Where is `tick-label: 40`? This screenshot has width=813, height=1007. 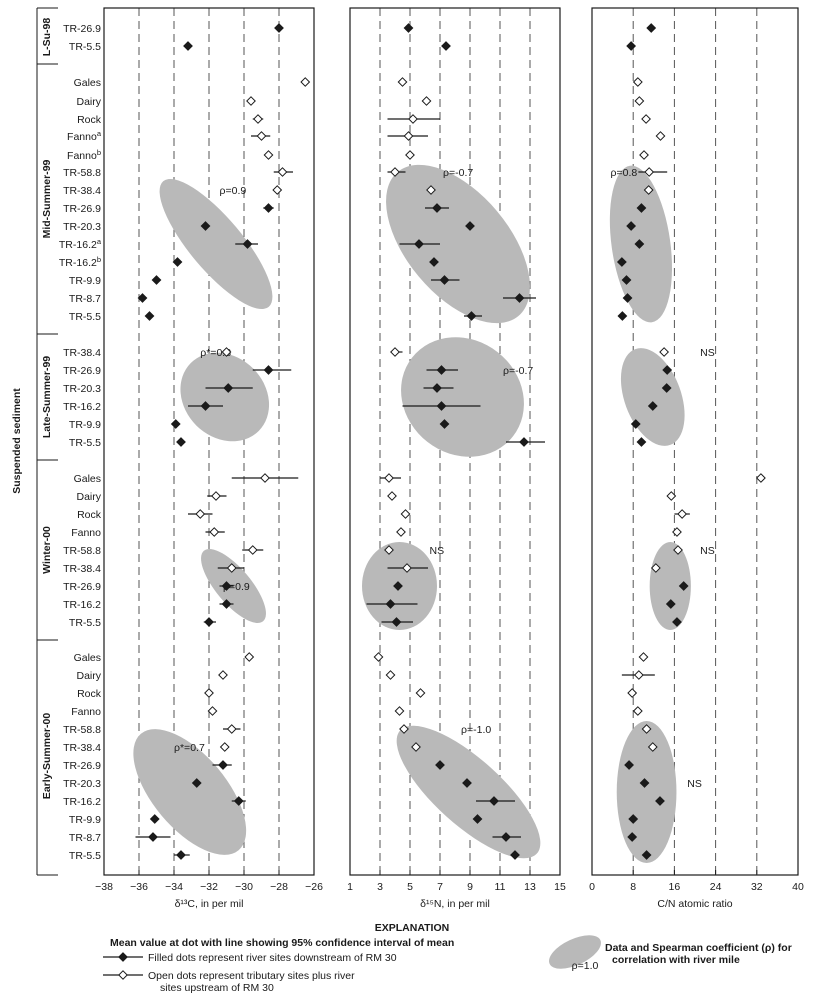 tick-label: 40 is located at coordinates (798, 887).